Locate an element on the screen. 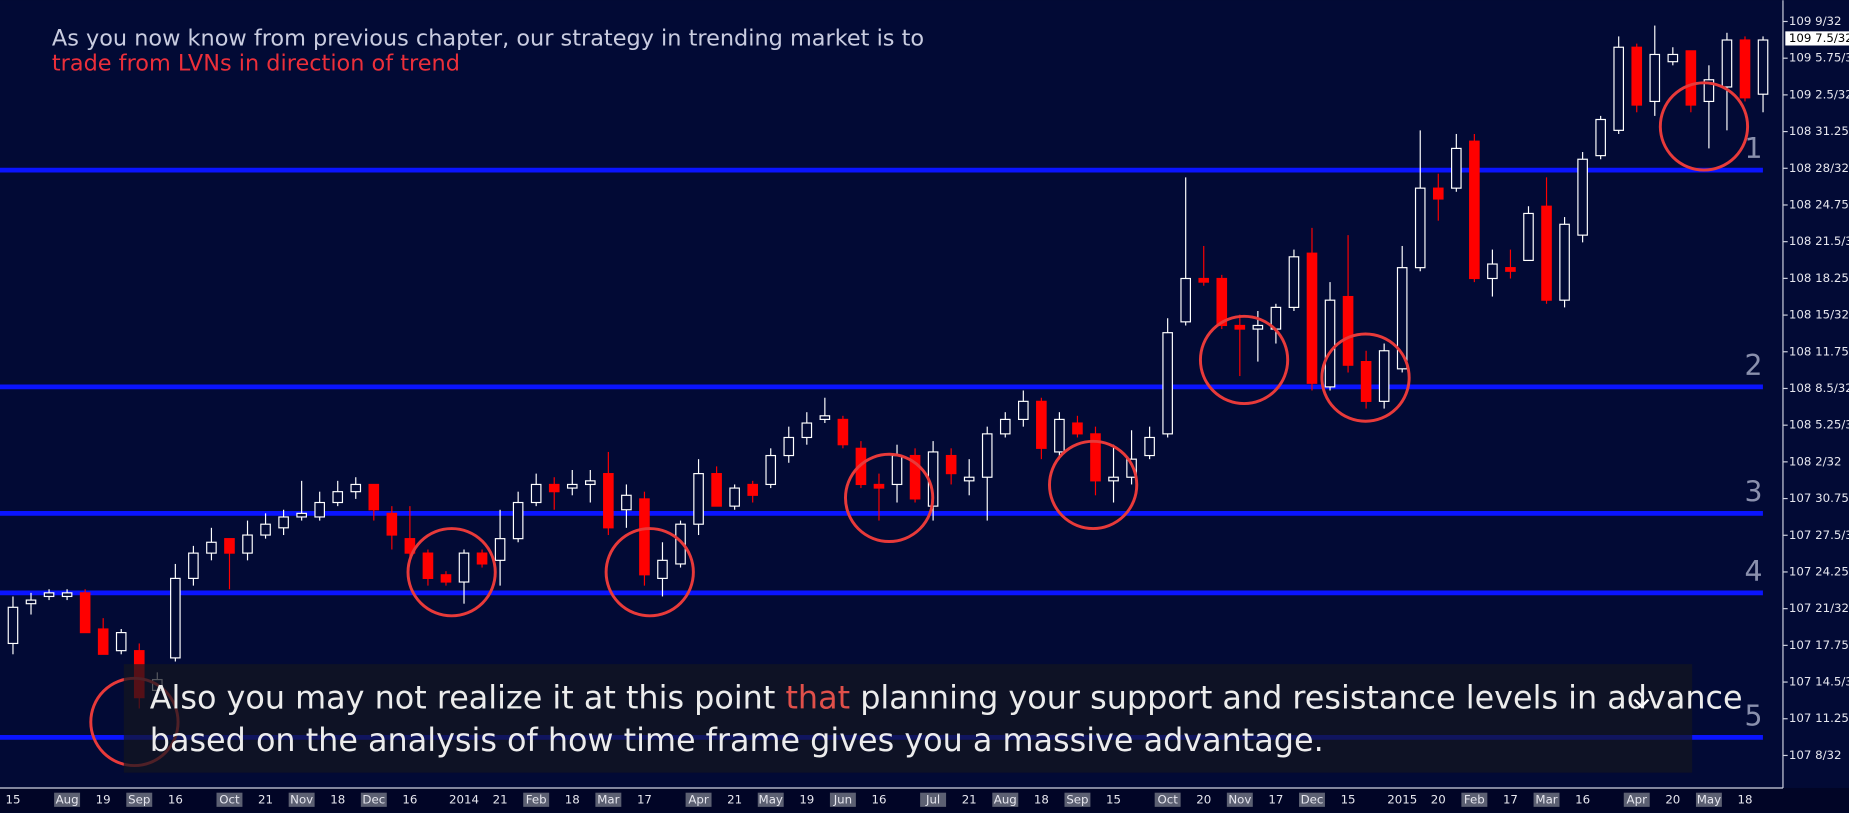 The height and width of the screenshot is (813, 1849). y-tick-label: 109 9/32 is located at coordinates (1815, 21).